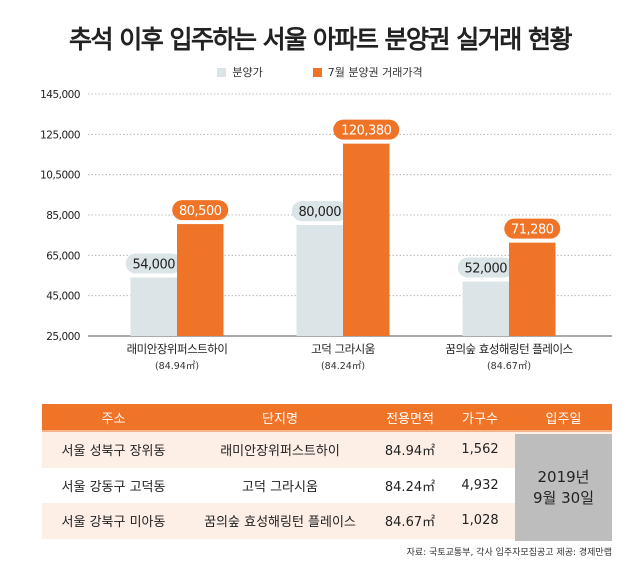 This screenshot has height=576, width=640. What do you see at coordinates (247, 72) in the screenshot?
I see `legend-label: 분양가` at bounding box center [247, 72].